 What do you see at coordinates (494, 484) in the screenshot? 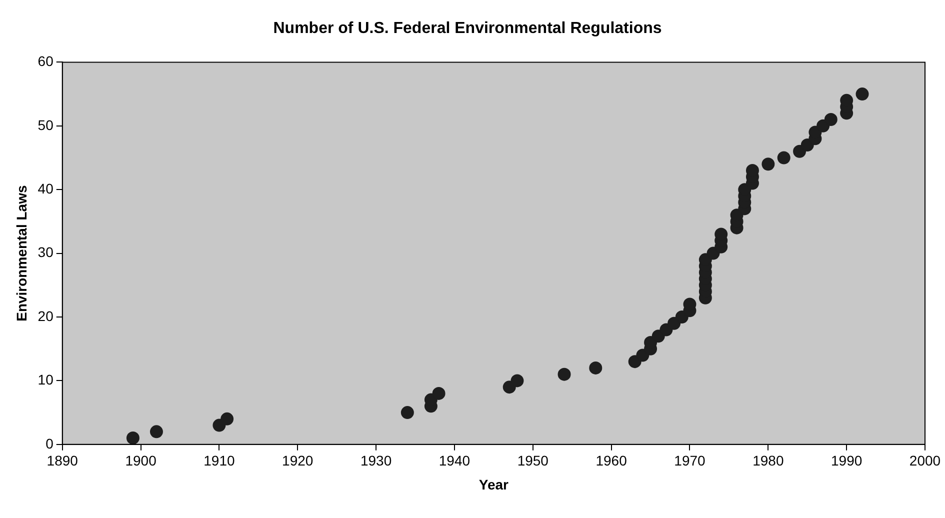
I see `x-axis-title: Year` at bounding box center [494, 484].